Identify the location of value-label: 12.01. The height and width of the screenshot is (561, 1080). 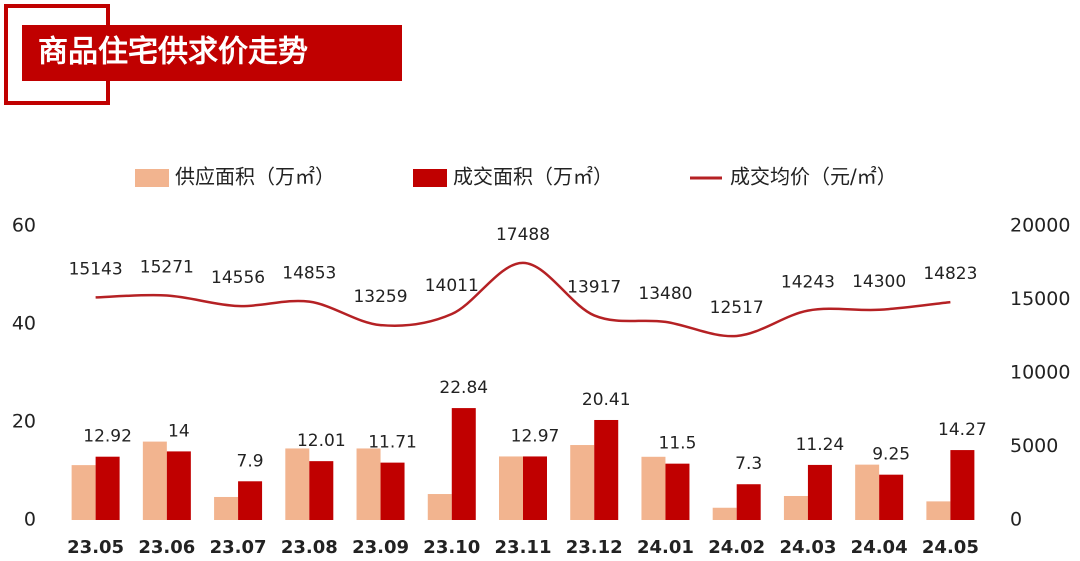
(321, 441).